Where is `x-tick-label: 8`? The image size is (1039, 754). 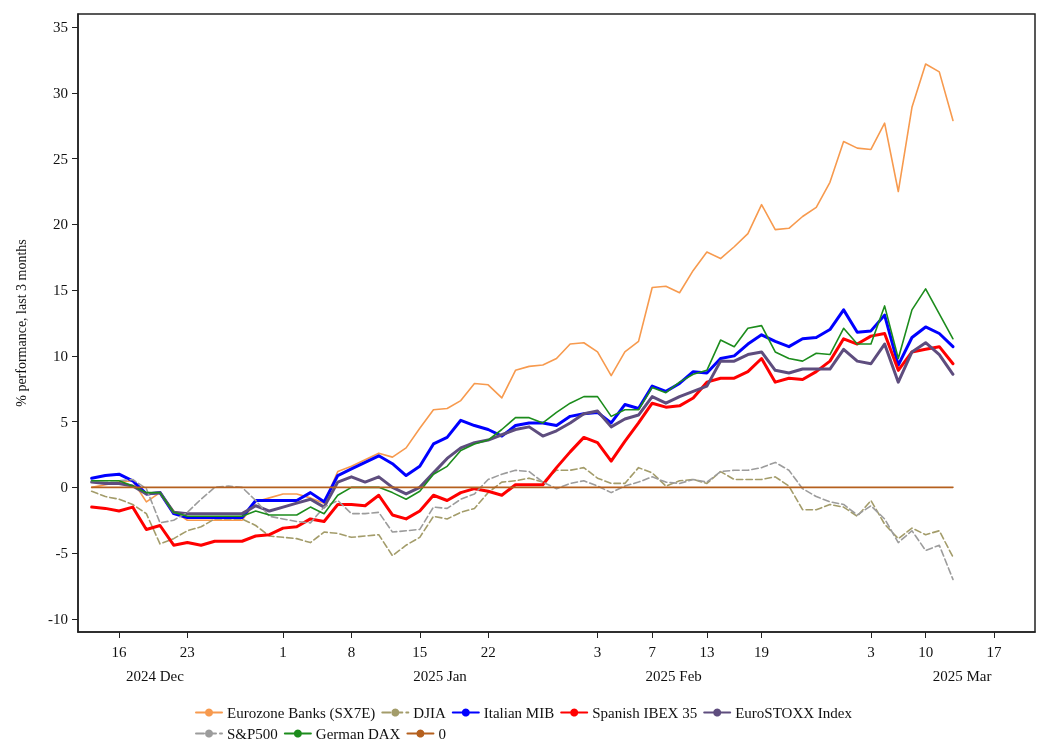
x-tick-label: 8 is located at coordinates (351, 651).